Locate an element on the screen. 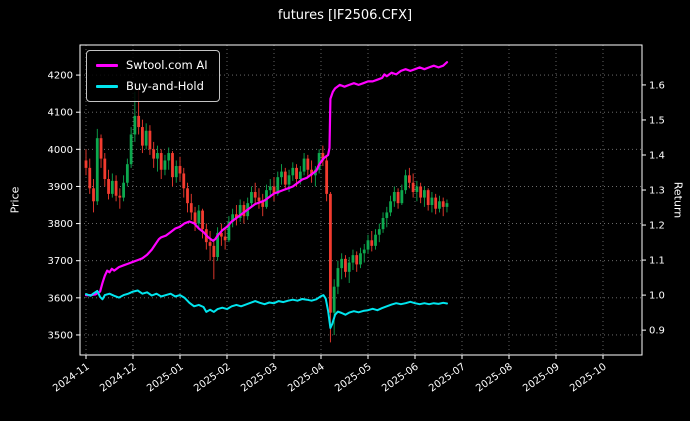 This screenshot has width=690, height=421. y-tick-label-left: 3900 is located at coordinates (60, 187).